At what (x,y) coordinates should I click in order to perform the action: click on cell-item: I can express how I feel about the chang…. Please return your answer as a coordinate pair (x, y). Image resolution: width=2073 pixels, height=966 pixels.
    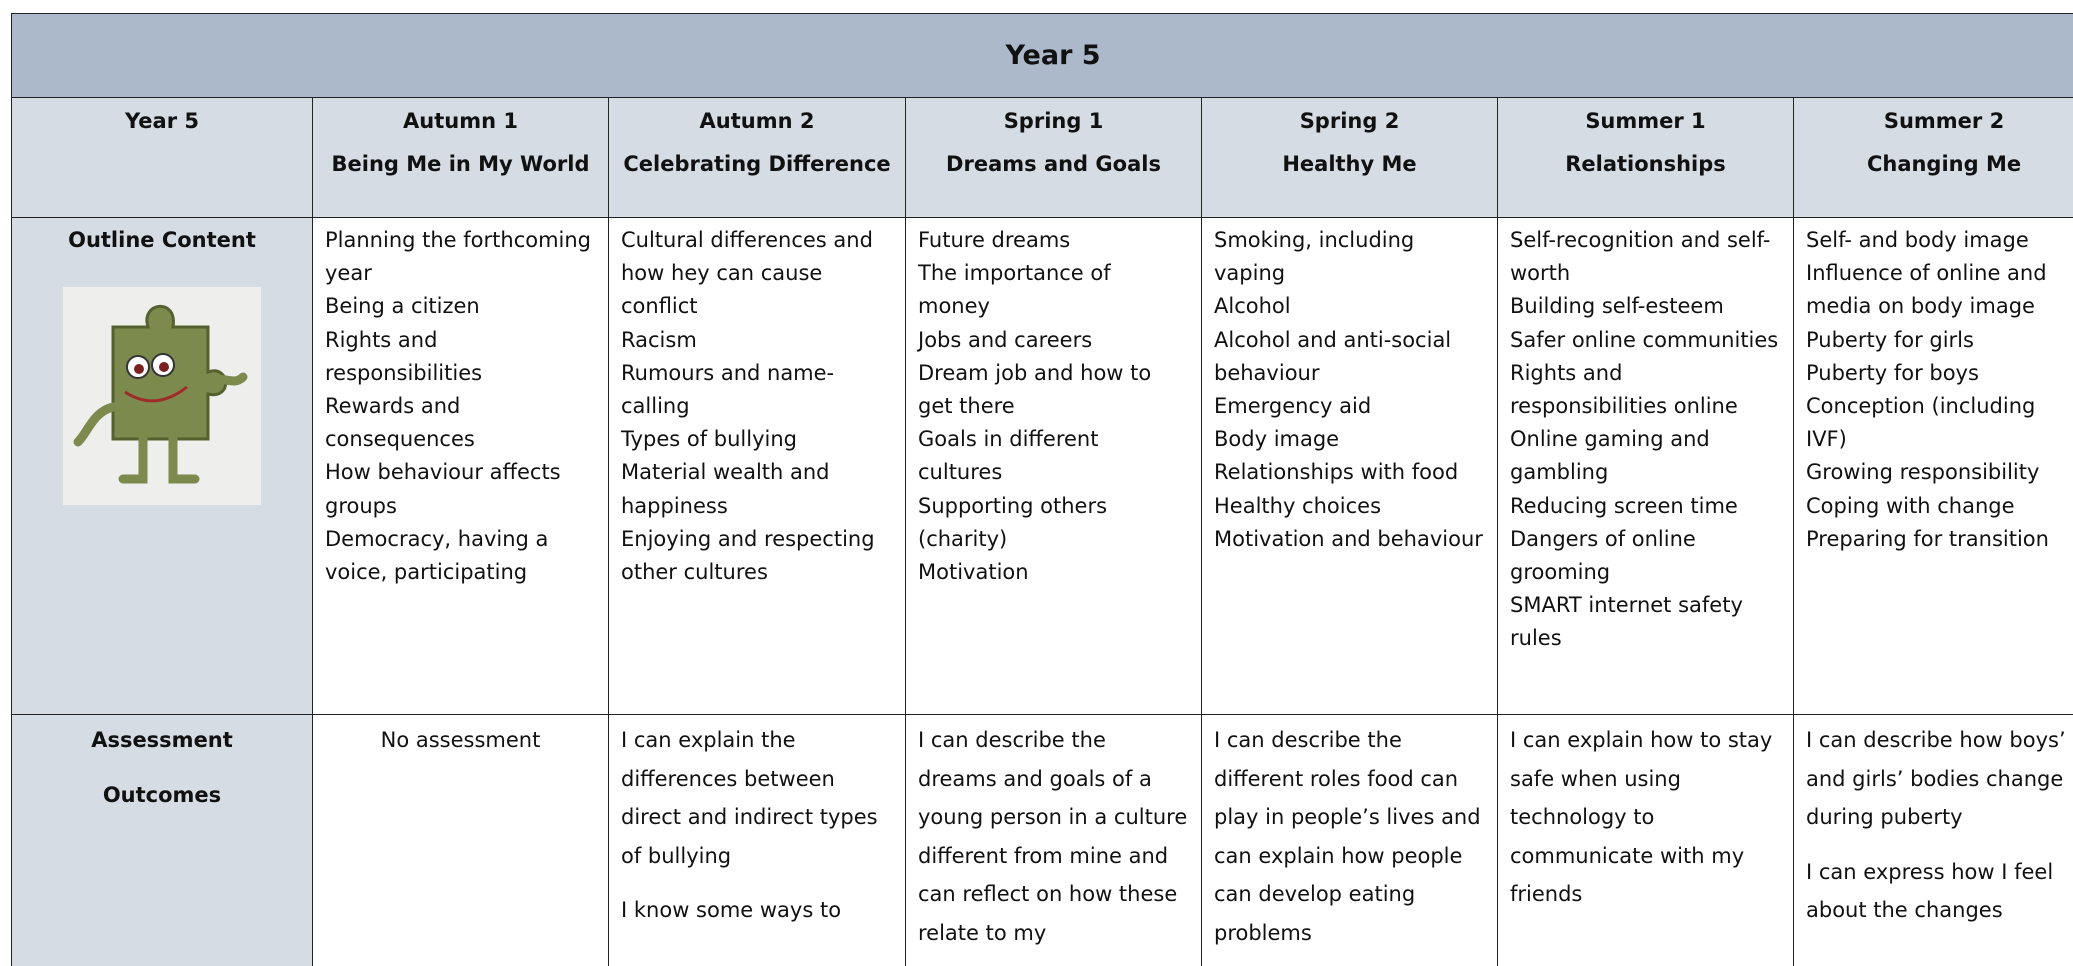
    Looking at the image, I should click on (1930, 891).